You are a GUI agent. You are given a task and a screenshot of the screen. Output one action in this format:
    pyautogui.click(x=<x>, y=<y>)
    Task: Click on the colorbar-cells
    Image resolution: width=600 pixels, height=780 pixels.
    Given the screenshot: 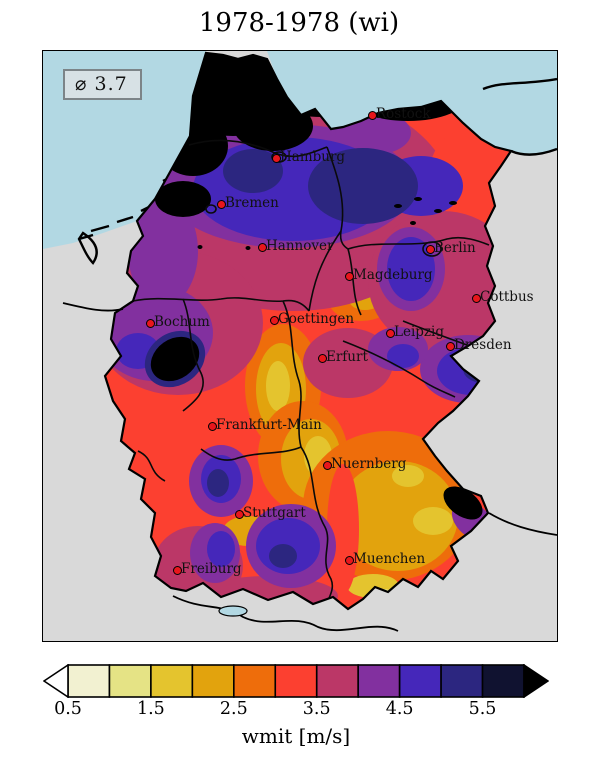 What is the action you would take?
    pyautogui.click(x=296, y=681)
    